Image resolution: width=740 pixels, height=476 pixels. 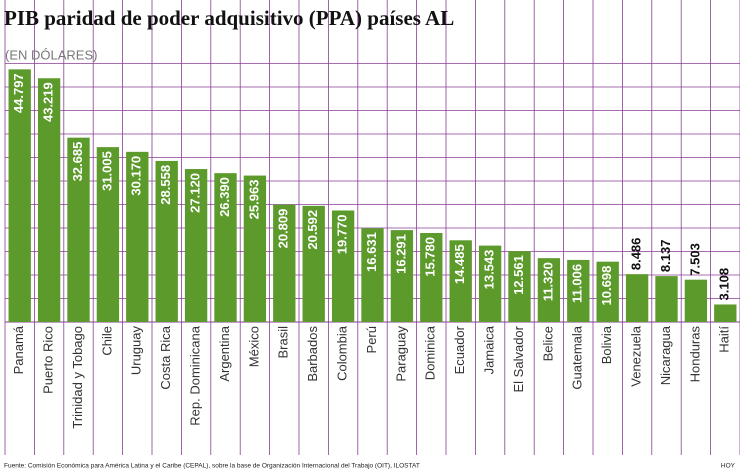 What do you see at coordinates (636, 254) in the screenshot?
I see `value-label: 8.486` at bounding box center [636, 254].